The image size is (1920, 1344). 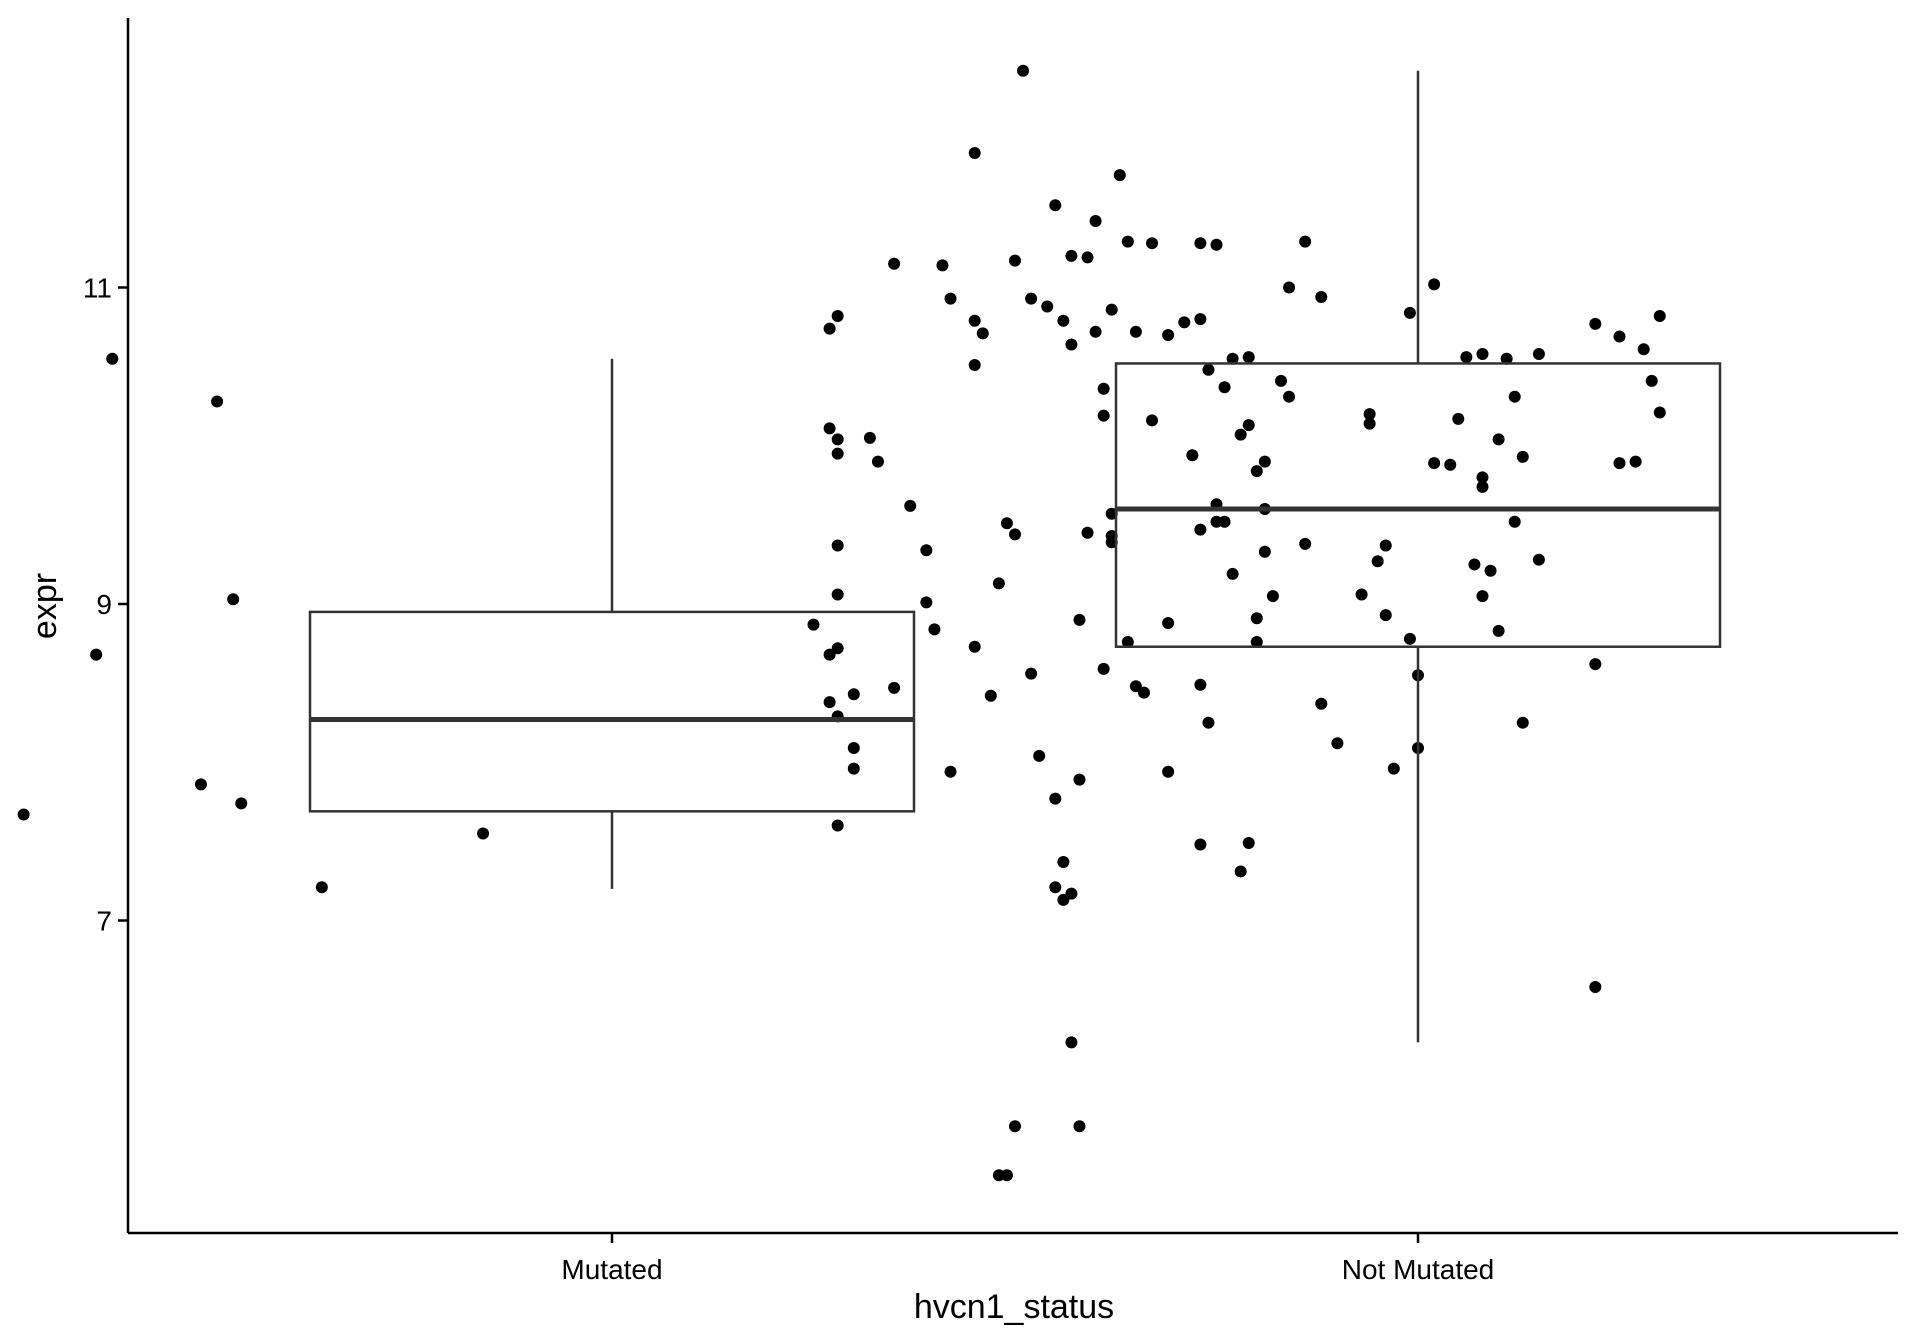 I want to click on box-iqr, so click(x=612, y=711).